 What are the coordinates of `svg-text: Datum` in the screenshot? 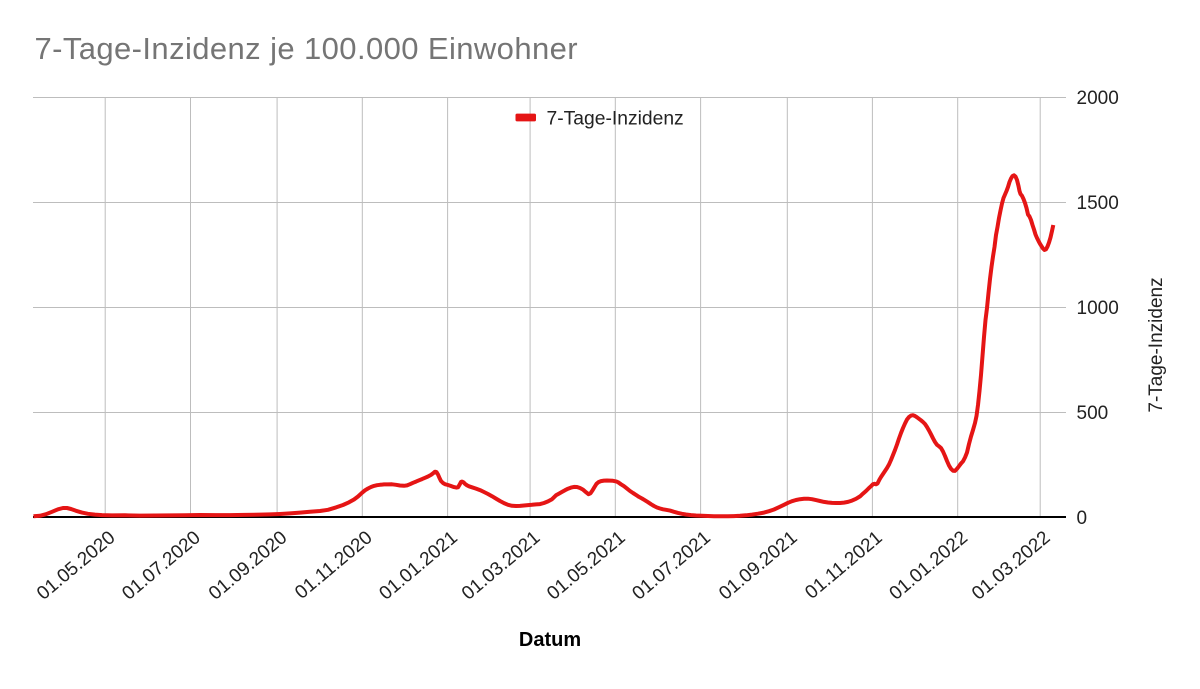 It's located at (550, 640).